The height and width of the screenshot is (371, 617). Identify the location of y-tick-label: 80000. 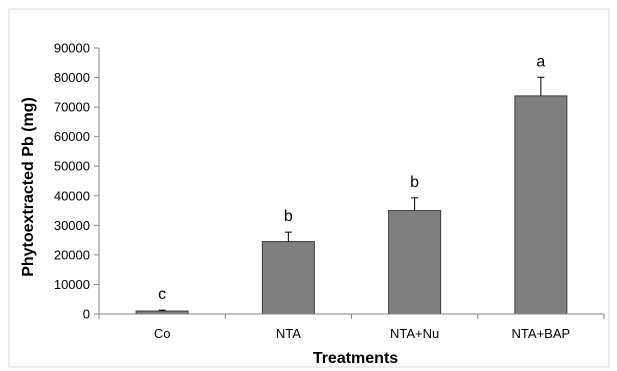
(72, 77).